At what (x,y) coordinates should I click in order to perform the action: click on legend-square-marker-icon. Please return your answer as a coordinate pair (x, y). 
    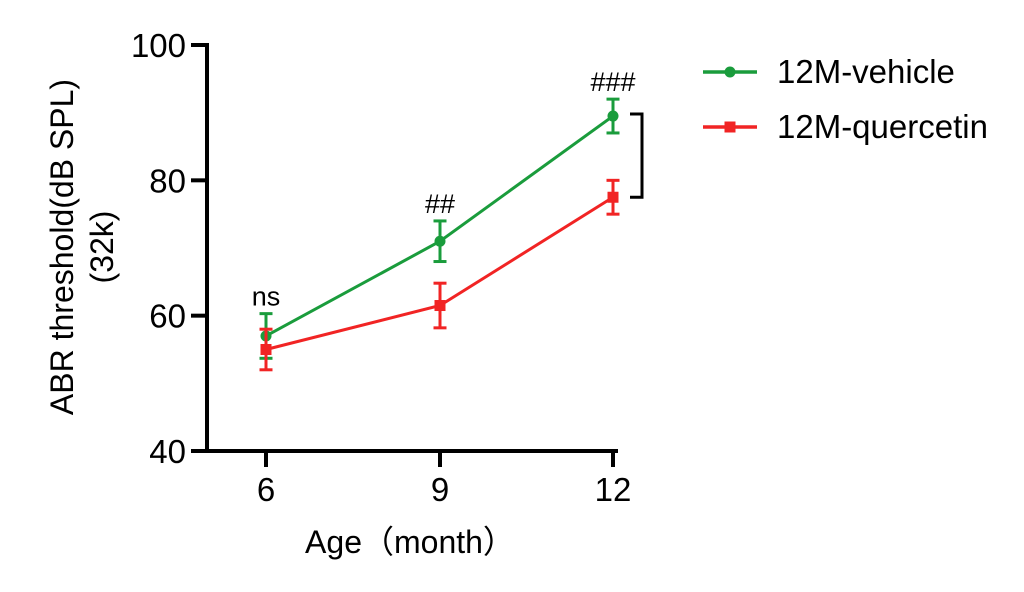
    Looking at the image, I should click on (730, 127).